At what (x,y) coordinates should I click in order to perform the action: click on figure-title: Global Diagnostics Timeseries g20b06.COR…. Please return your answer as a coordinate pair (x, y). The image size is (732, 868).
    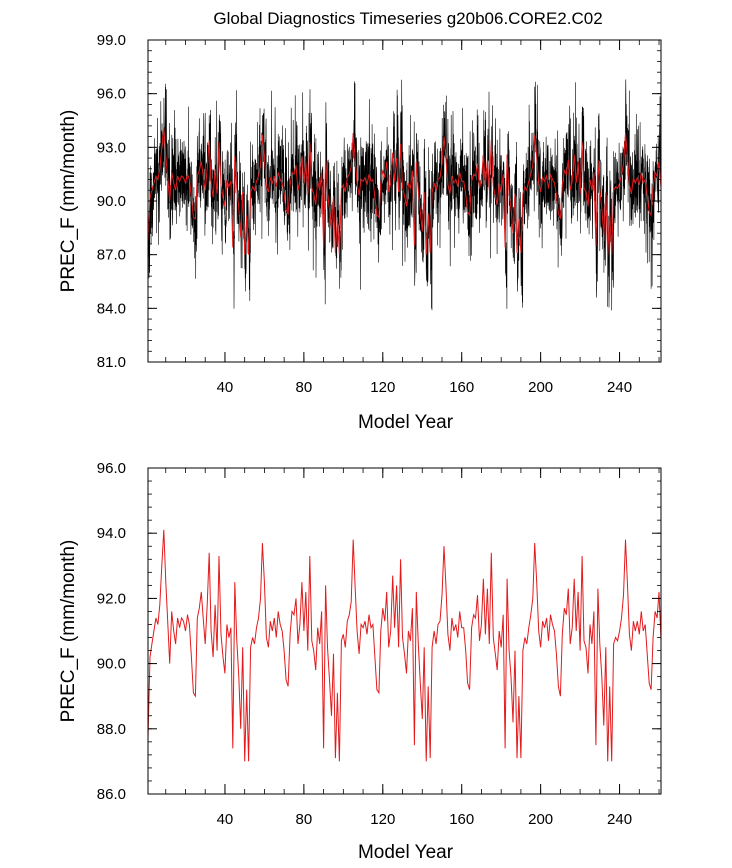
    Looking at the image, I should click on (407, 18).